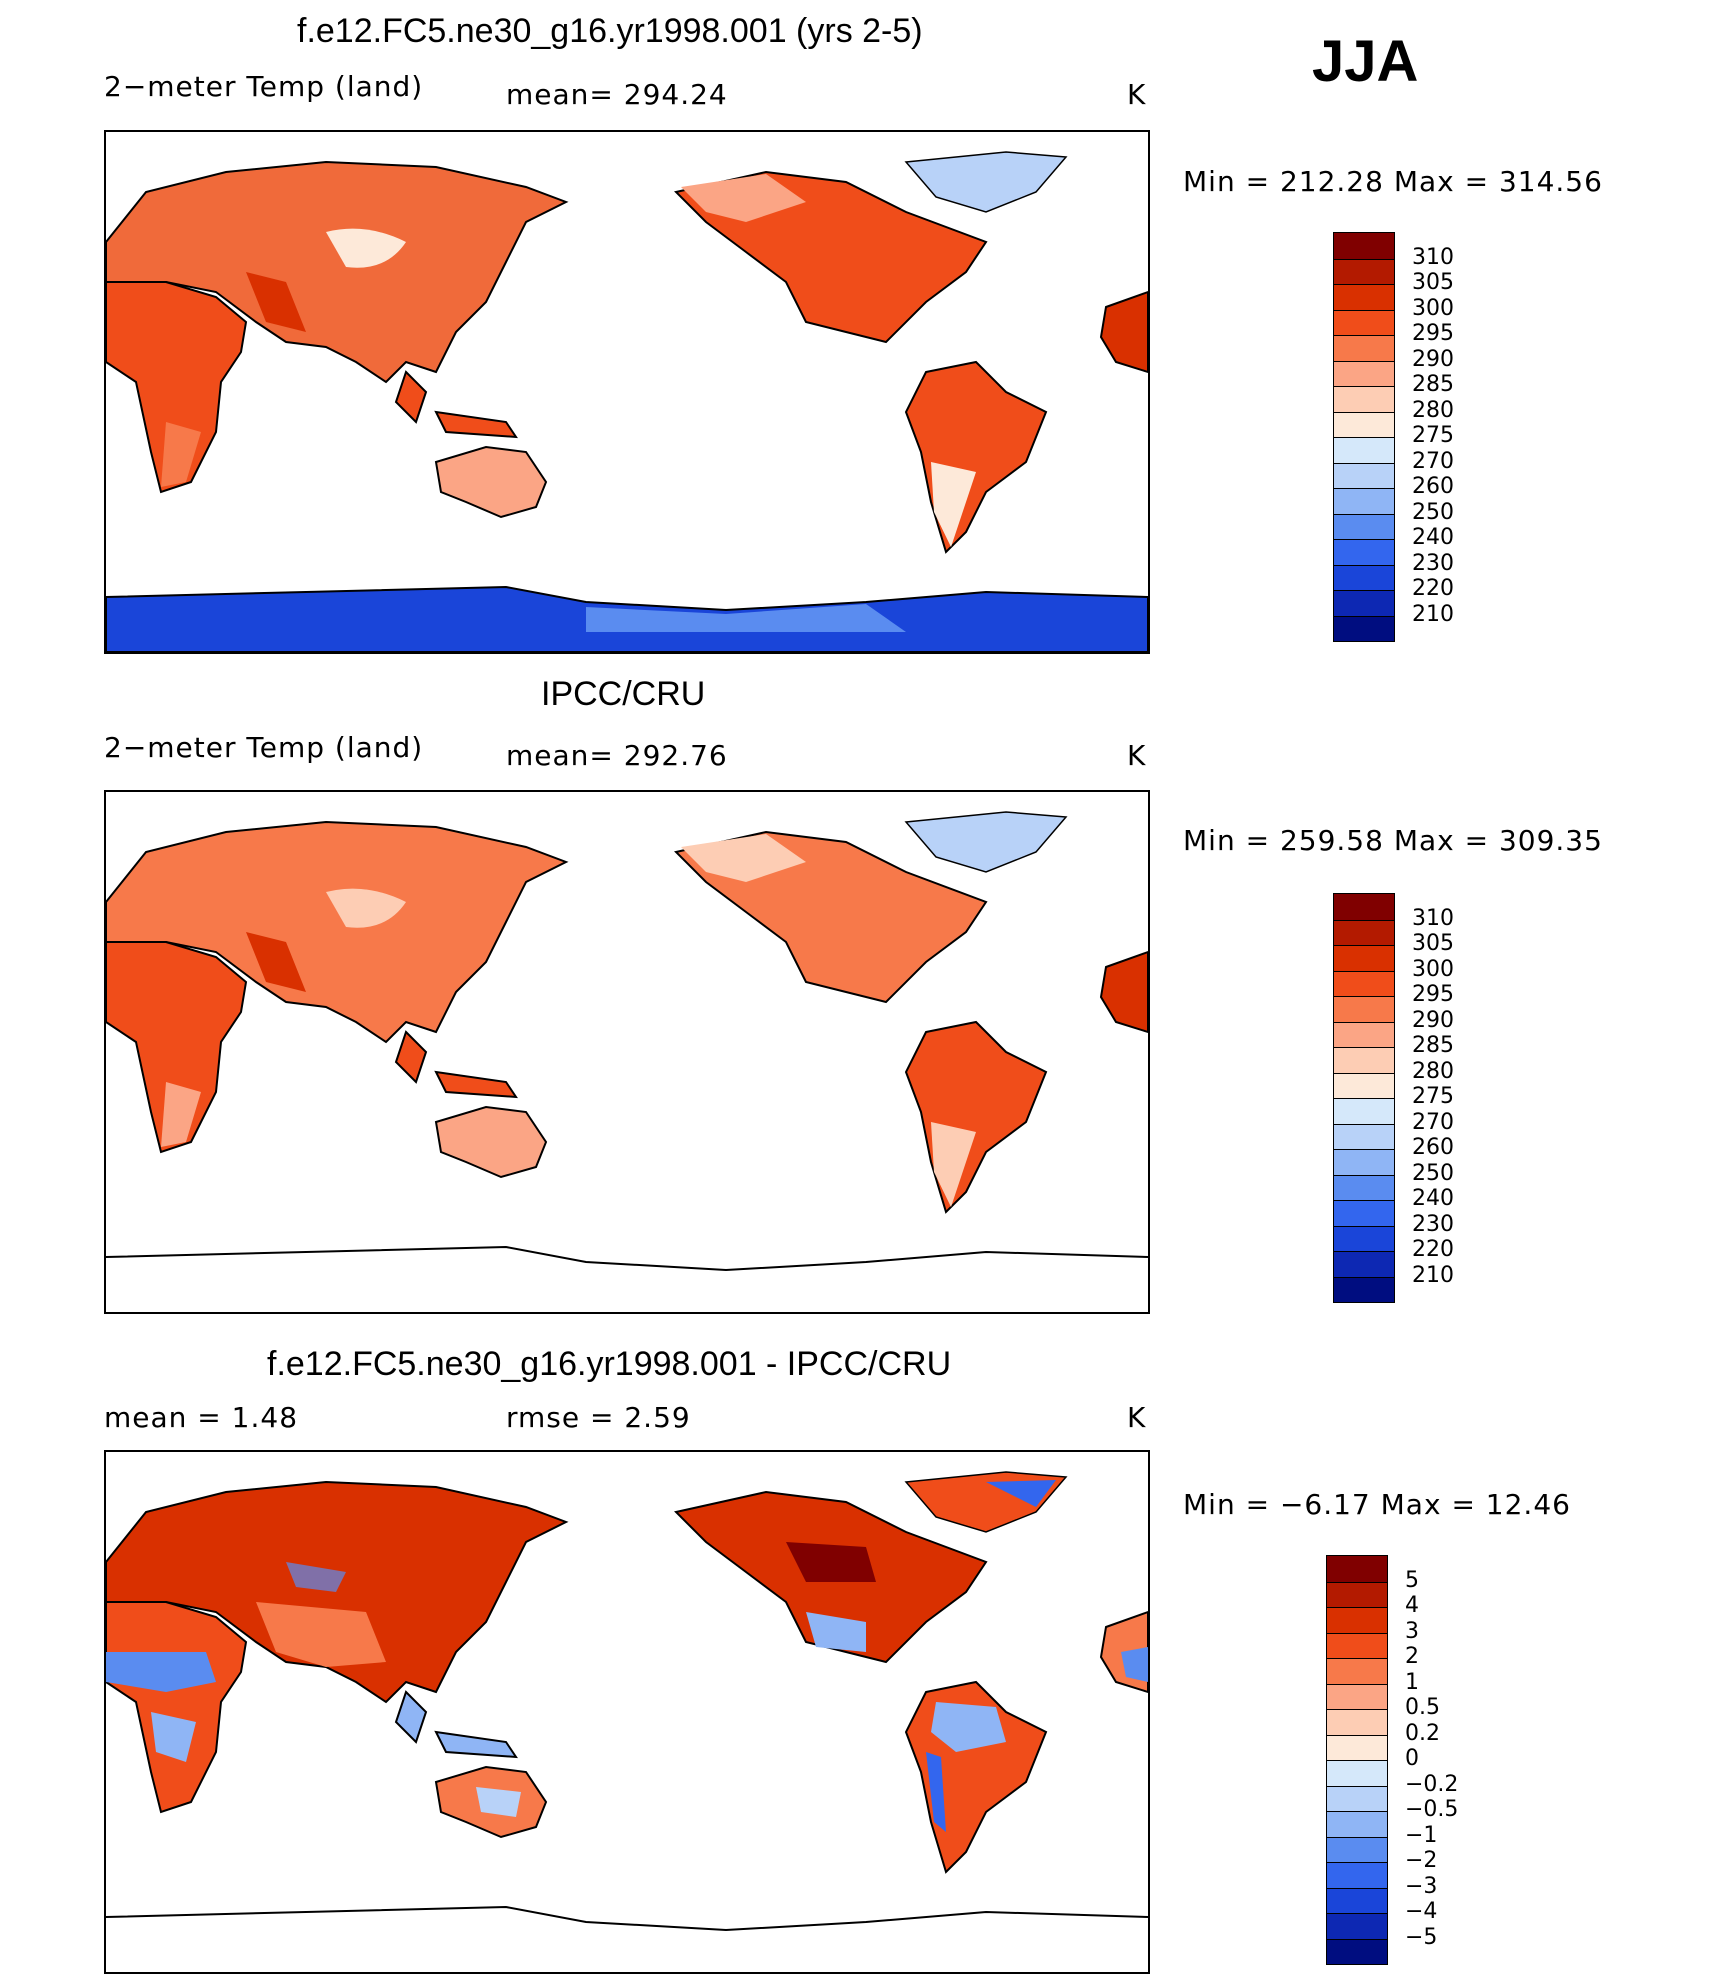 The width and height of the screenshot is (1710, 1979). I want to click on panel1-minmax: Min = 212.28 Max = 314.56, so click(1393, 181).